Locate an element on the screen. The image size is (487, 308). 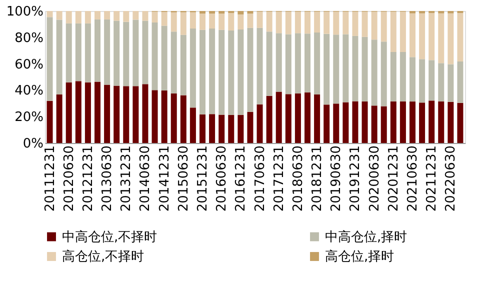
x-tick-label: 20151231 is located at coordinates (203, 179).